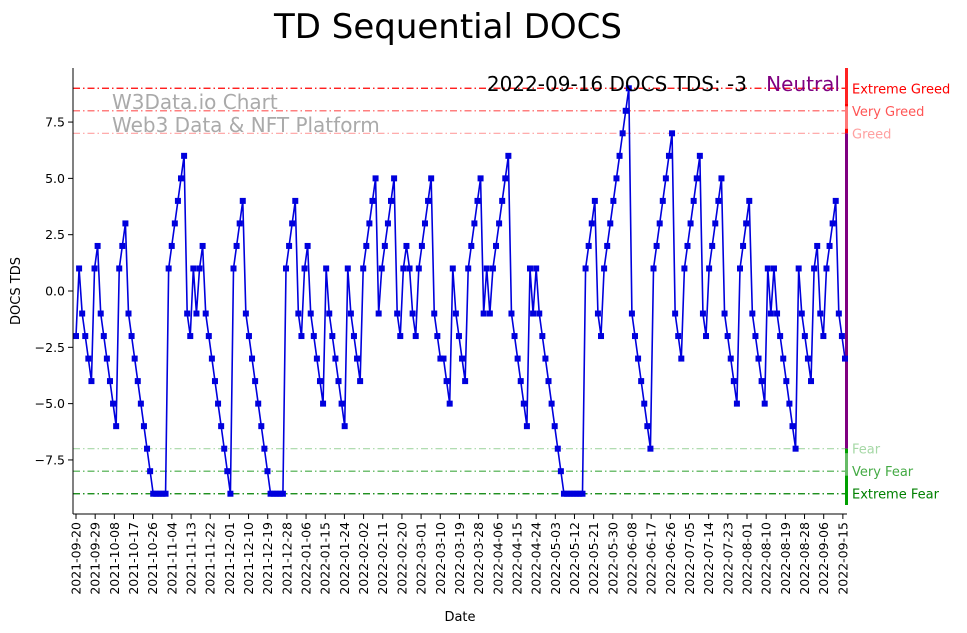 Image resolution: width=967 pixels, height=633 pixels. What do you see at coordinates (50, 459) in the screenshot?
I see `y-tick-label: −7.5` at bounding box center [50, 459].